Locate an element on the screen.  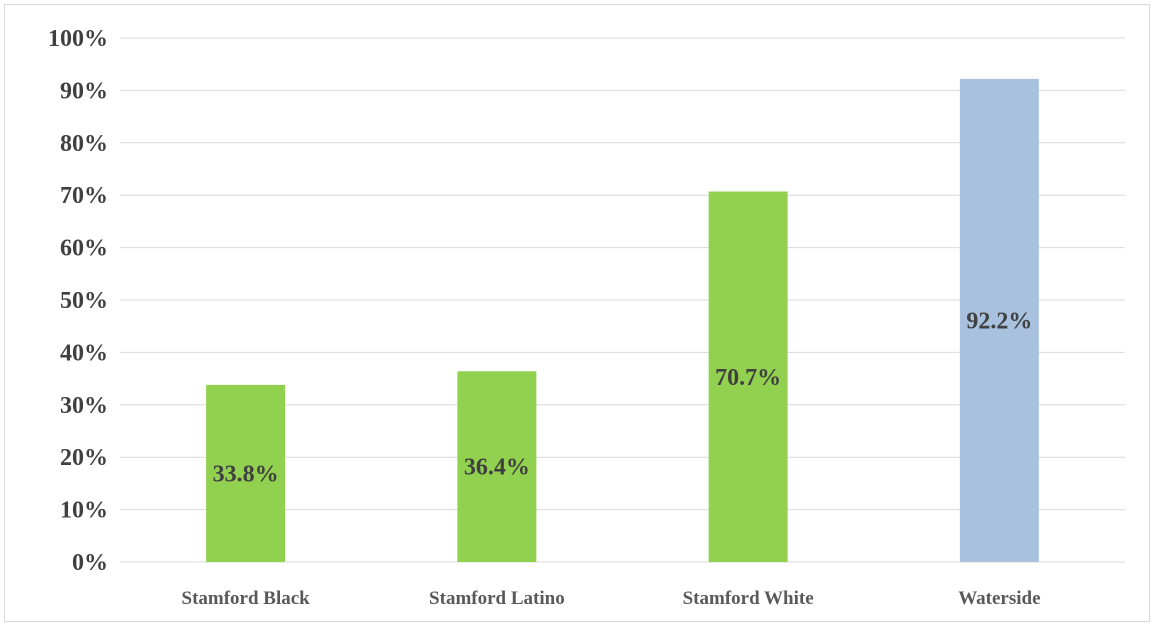
y-tick-label: 80% is located at coordinates (84, 144).